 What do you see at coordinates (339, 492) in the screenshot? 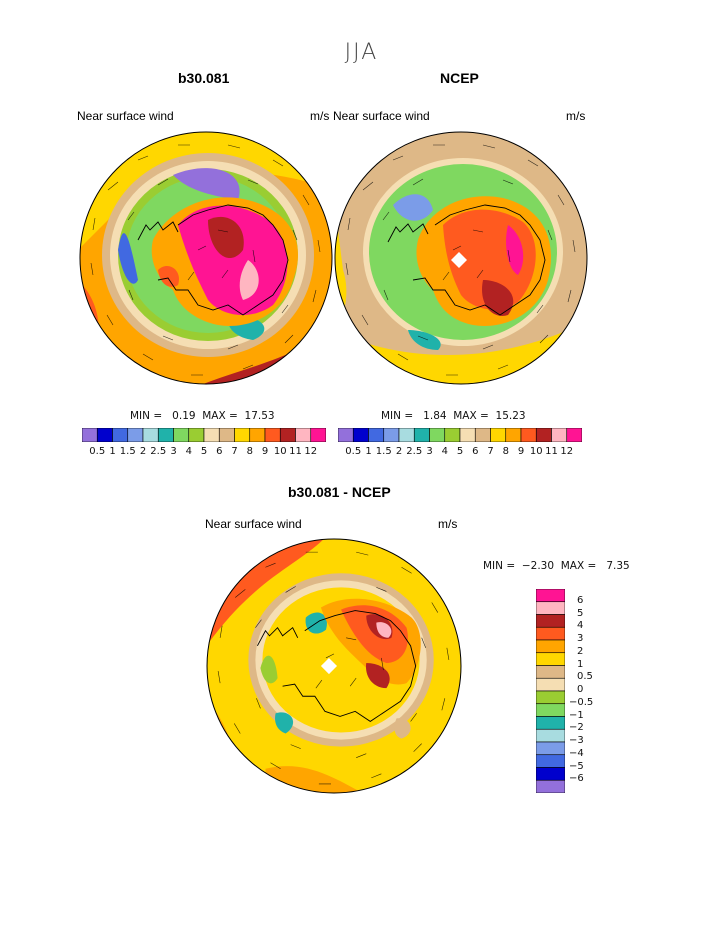
I see `panel-diff-title: b30.081 - NCEP` at bounding box center [339, 492].